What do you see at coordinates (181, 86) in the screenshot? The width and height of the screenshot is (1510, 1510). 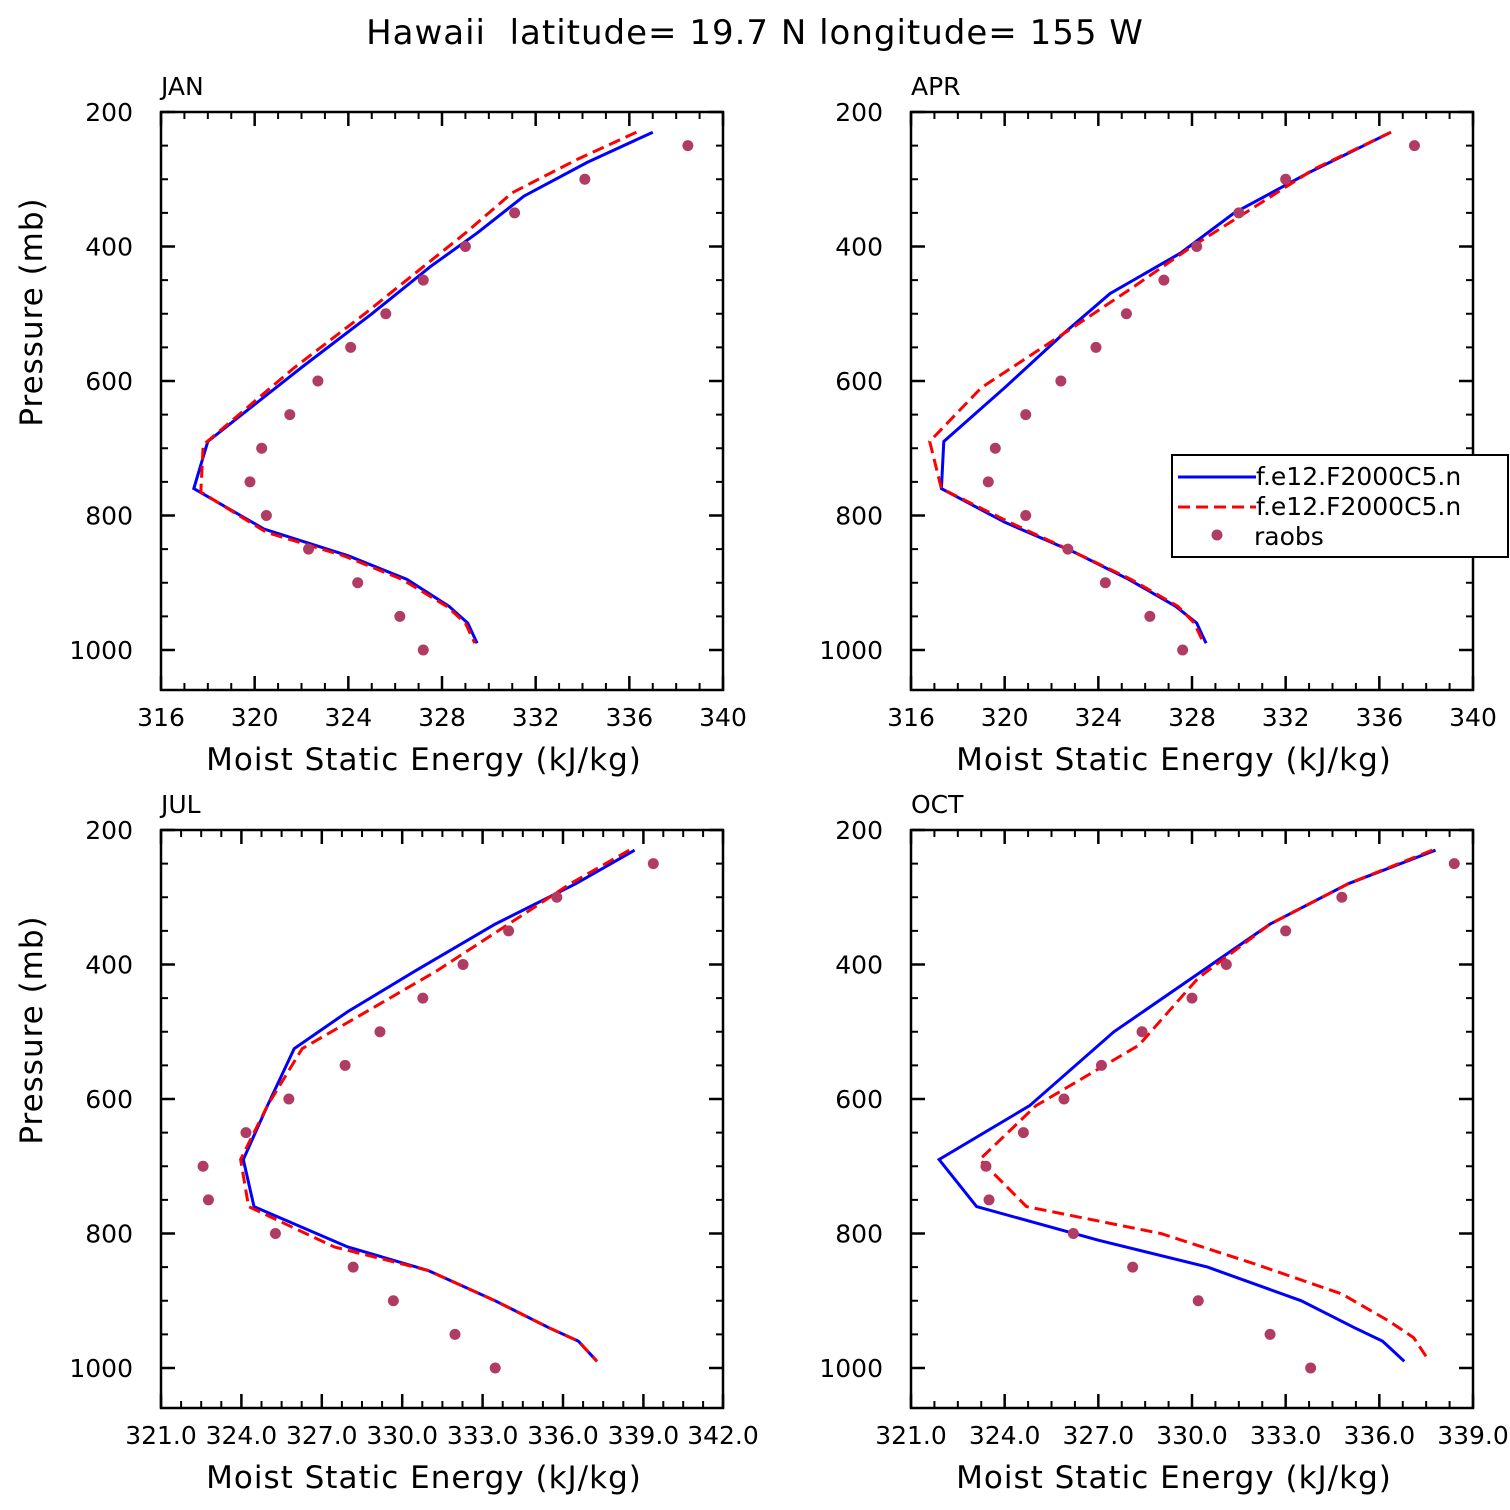 I see `panel-title: JAN` at bounding box center [181, 86].